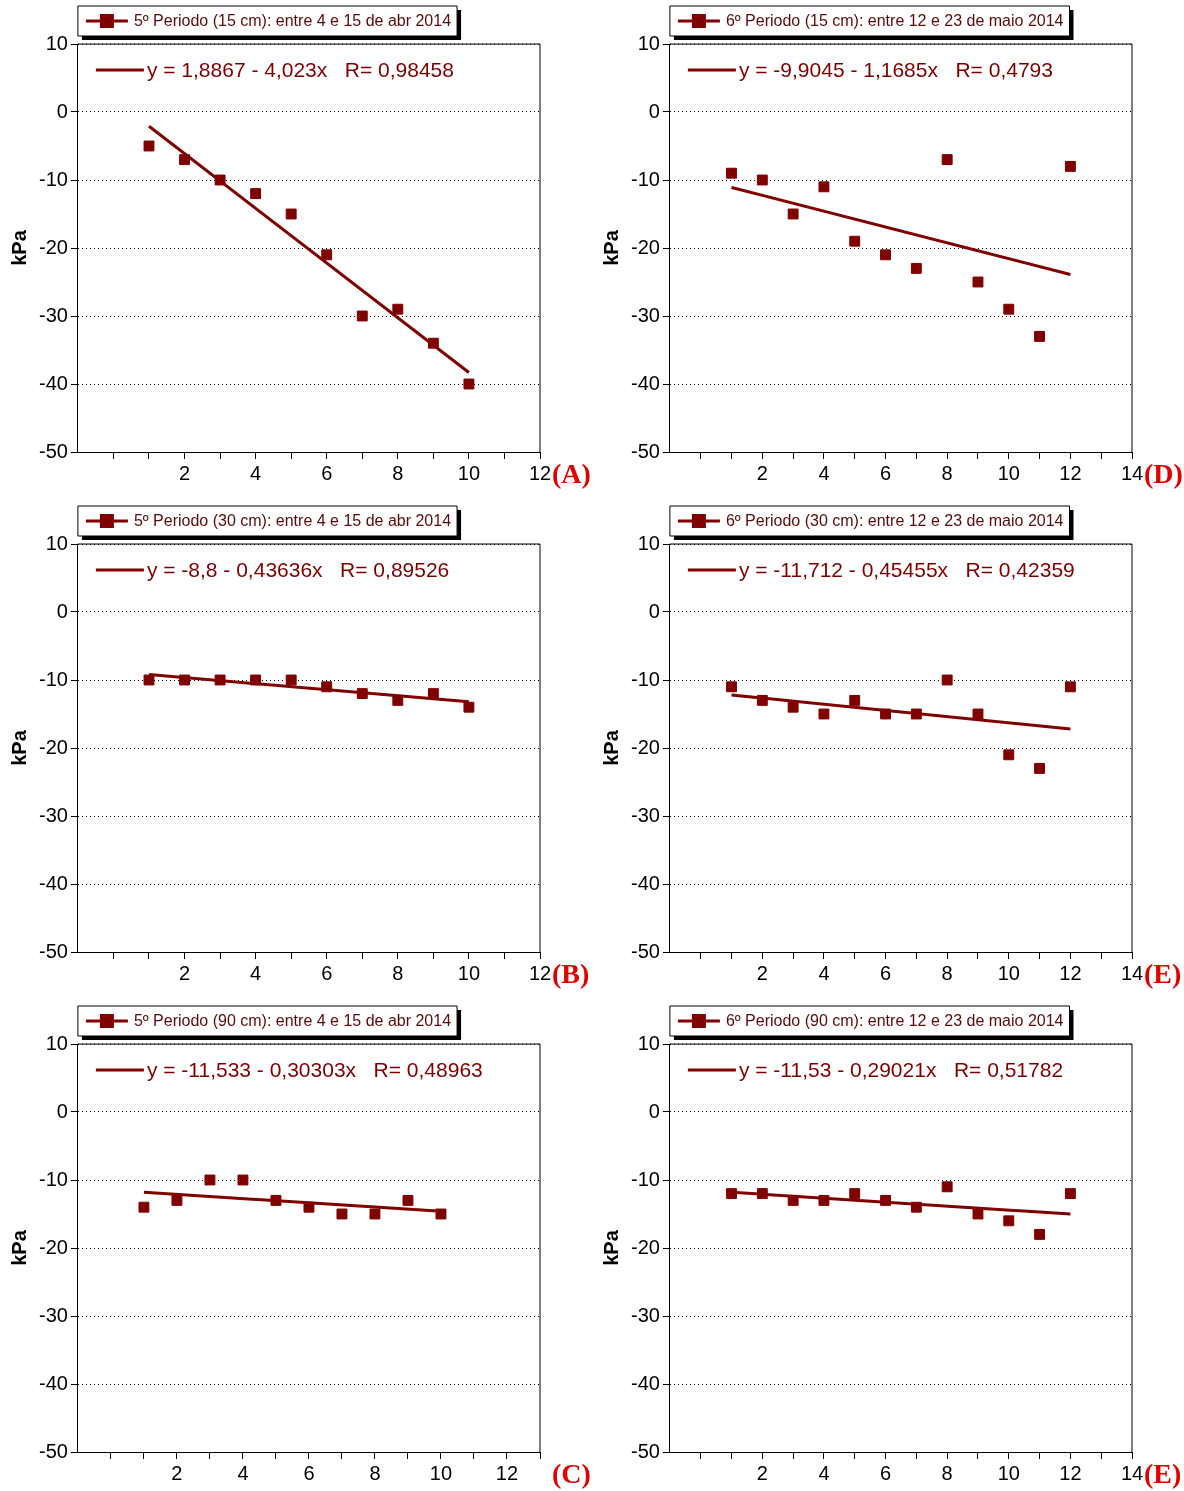 This screenshot has width=1184, height=1491. Describe the element at coordinates (540, 472) in the screenshot. I see `x-tick-label: 12` at that location.